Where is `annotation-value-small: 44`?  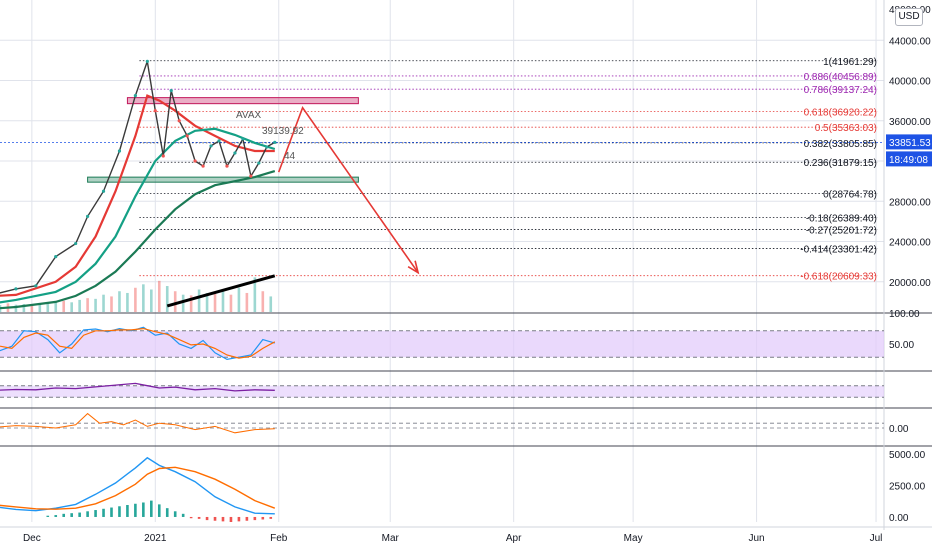
annotation-value-small: 44 is located at coordinates (290, 156).